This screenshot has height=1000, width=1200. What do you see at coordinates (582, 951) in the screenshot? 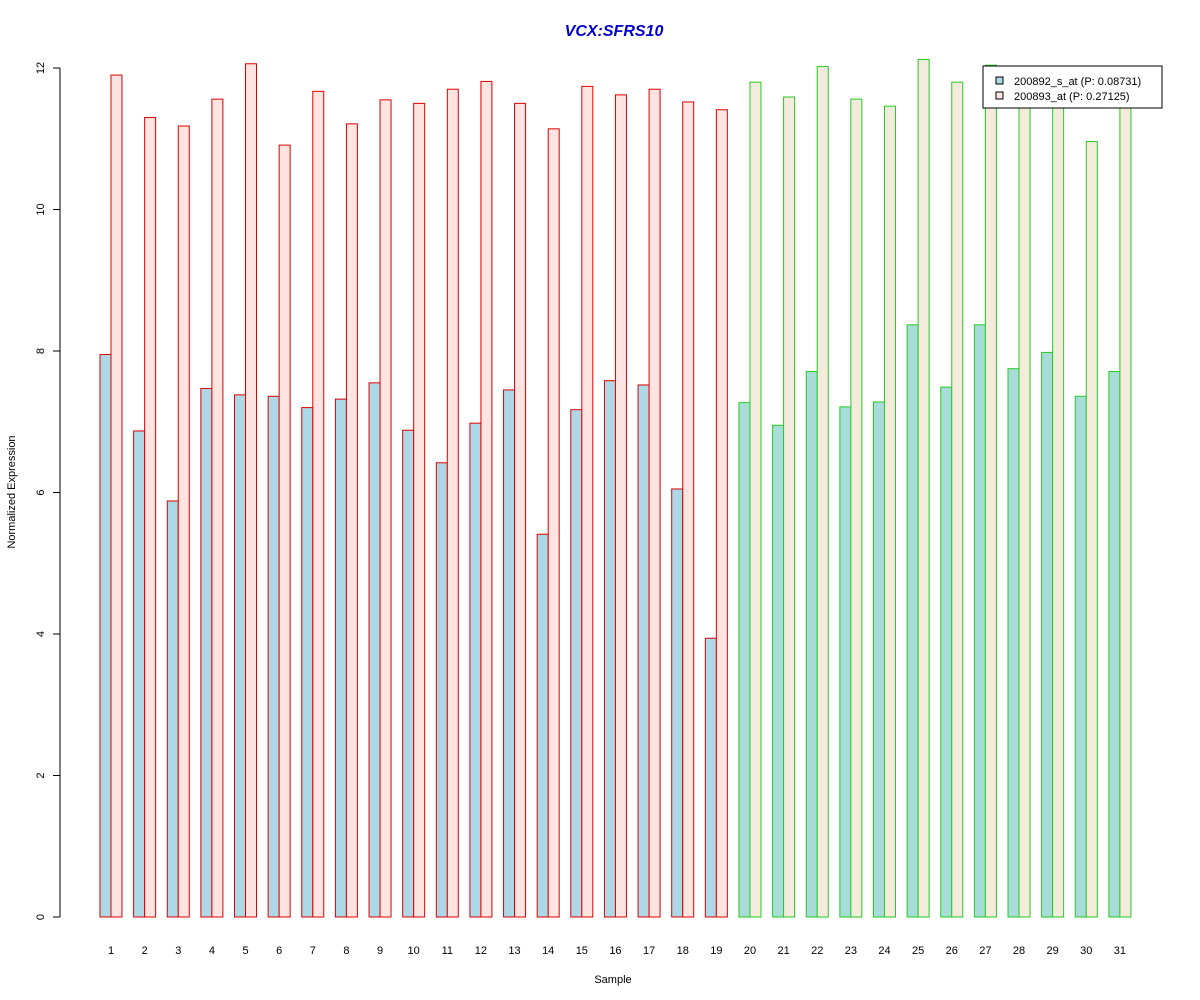
I see `x-tick-label: 15` at bounding box center [582, 951].